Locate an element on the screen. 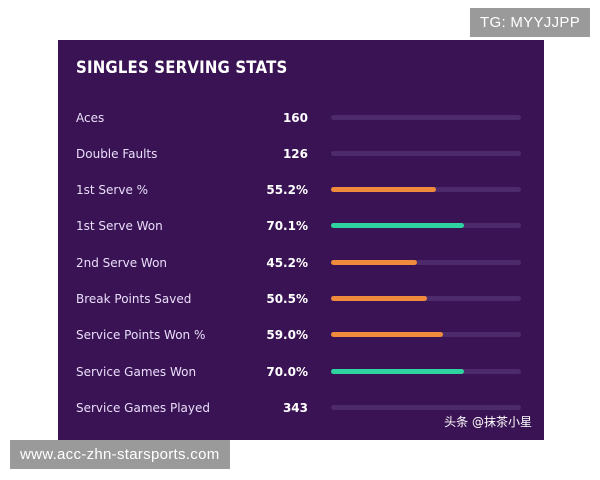 The width and height of the screenshot is (600, 480). stat-row-first-serve-won: 1st Serve Won 70.1% is located at coordinates (301, 226).